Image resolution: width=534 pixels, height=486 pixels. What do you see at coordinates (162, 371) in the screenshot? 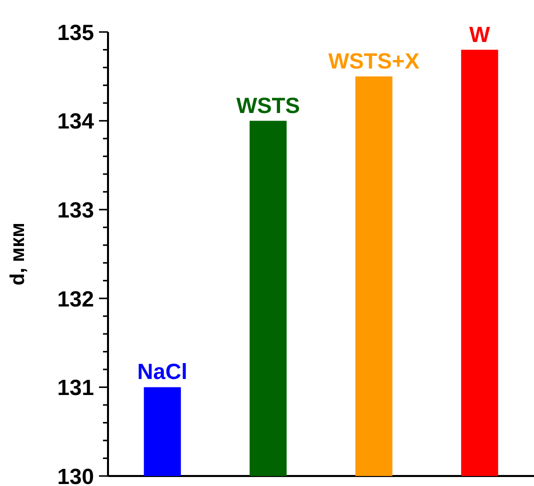
I see `x-tick-label: NaCl` at bounding box center [162, 371].